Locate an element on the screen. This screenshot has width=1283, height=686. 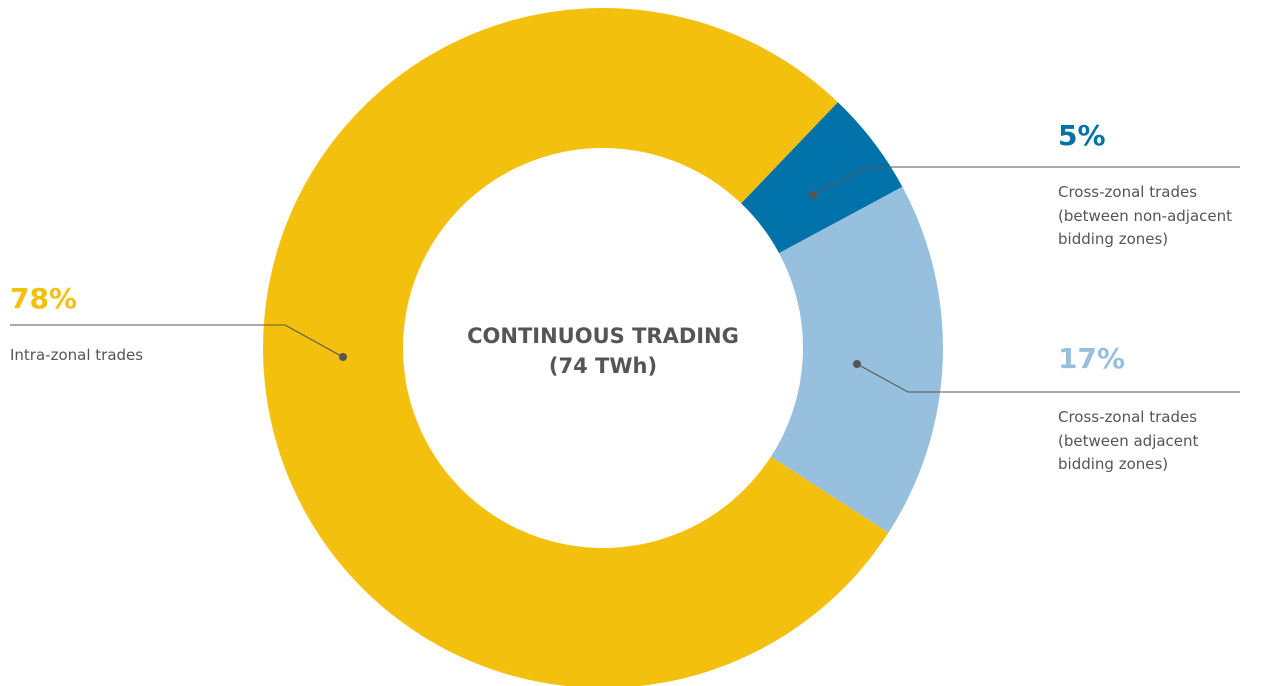
value-label: 78% is located at coordinates (44, 298).